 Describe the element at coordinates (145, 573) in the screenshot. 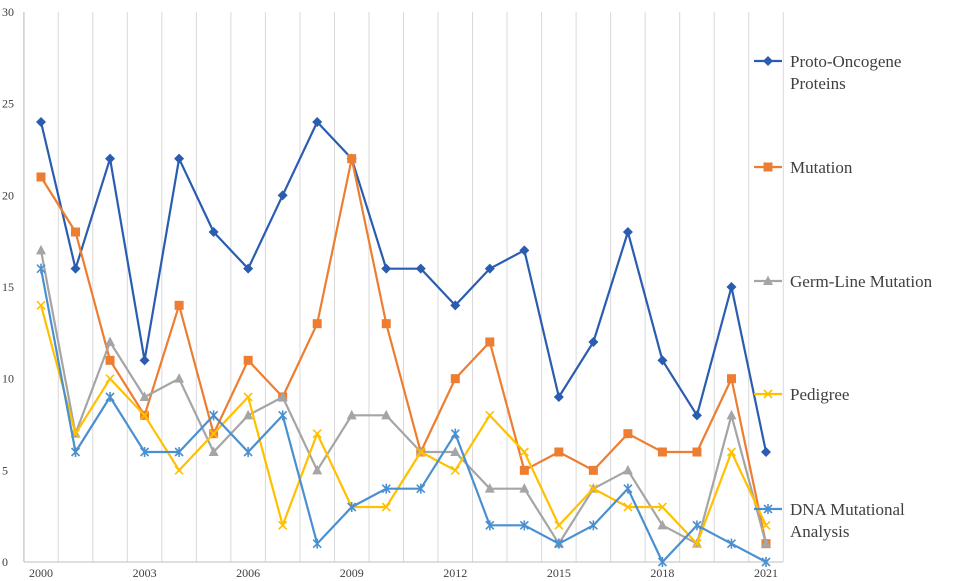

I see `x-tick-label: 2003` at that location.